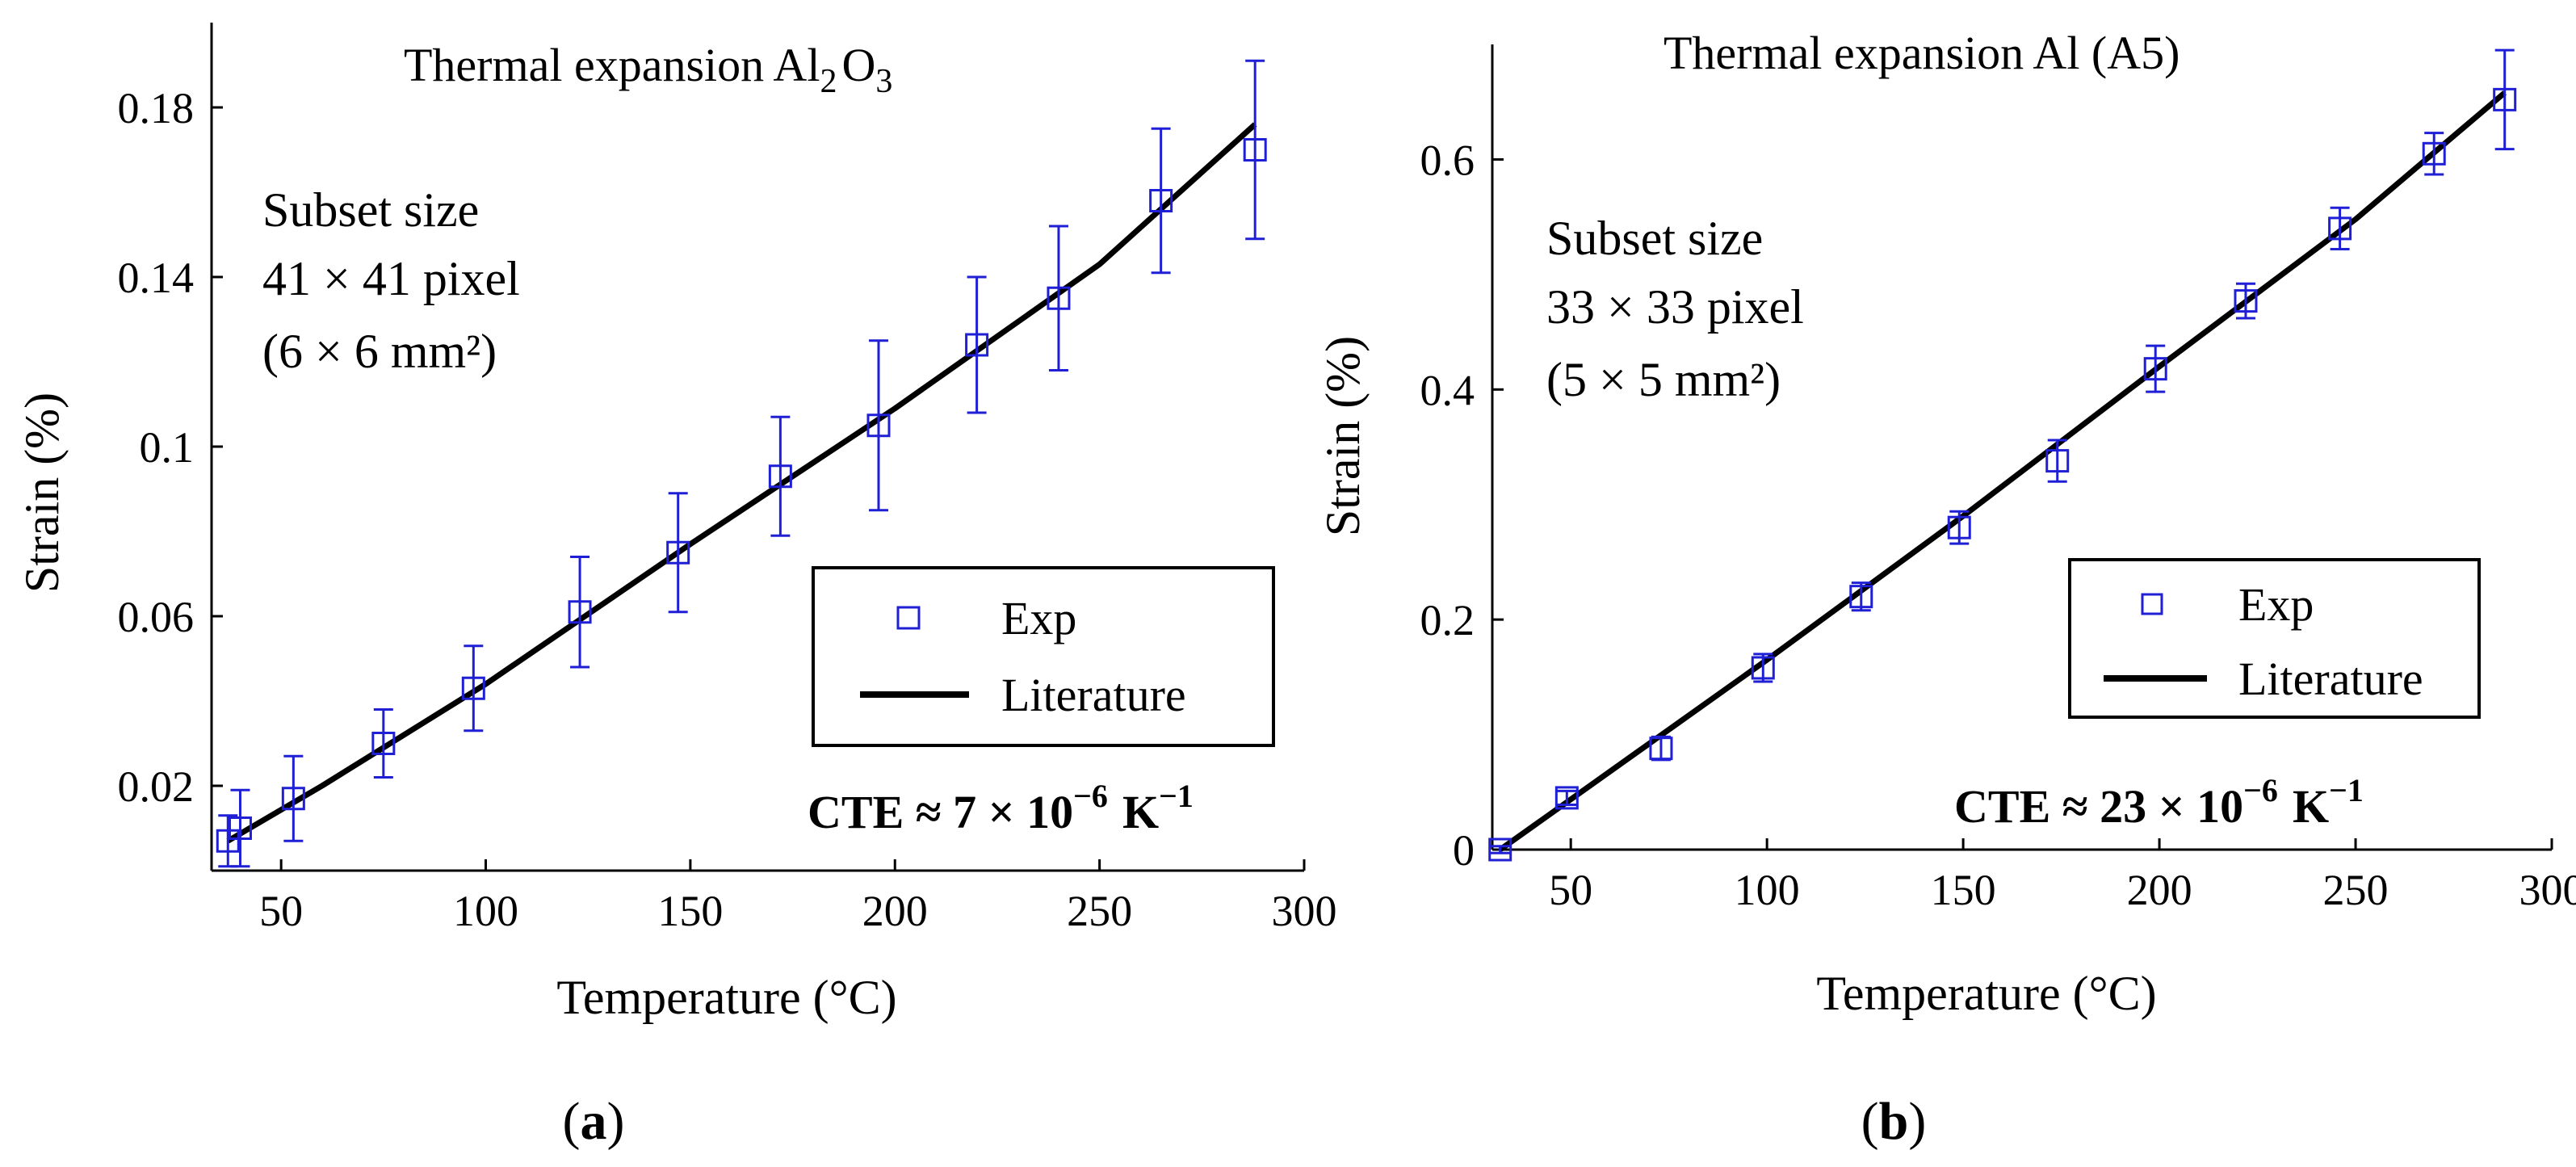 This screenshot has height=1167, width=2576. I want to click on legend-box-b, so click(2274, 638).